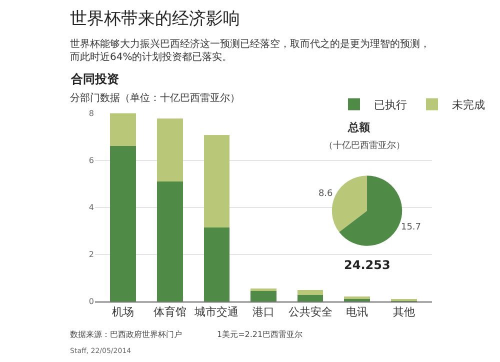 Image resolution: width=500 pixels, height=362 pixels. Describe the element at coordinates (260, 334) in the screenshot. I see `text: 1美元=2.21巴西雷亚尔` at that location.